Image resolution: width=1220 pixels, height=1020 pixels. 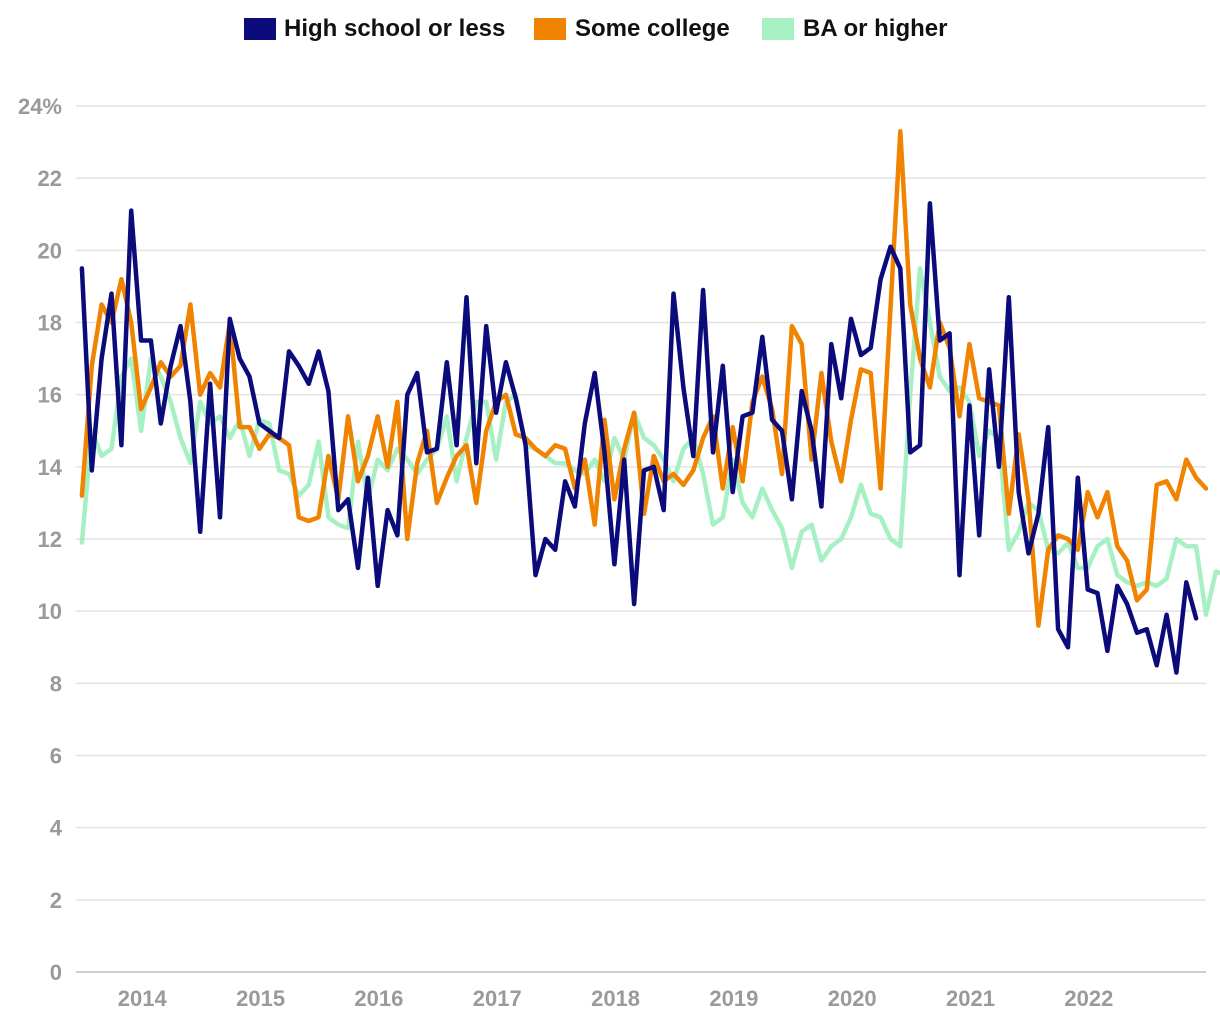 I want to click on y-tick-label: 14, so click(x=50, y=467).